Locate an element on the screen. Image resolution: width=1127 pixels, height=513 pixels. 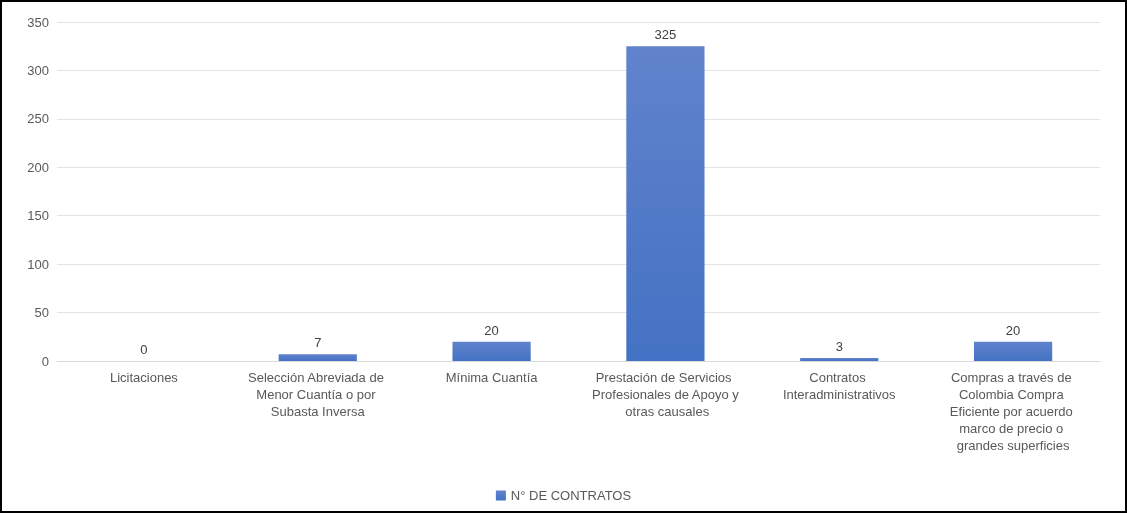
legend-label: N° DE CONTRATOS is located at coordinates (571, 495).